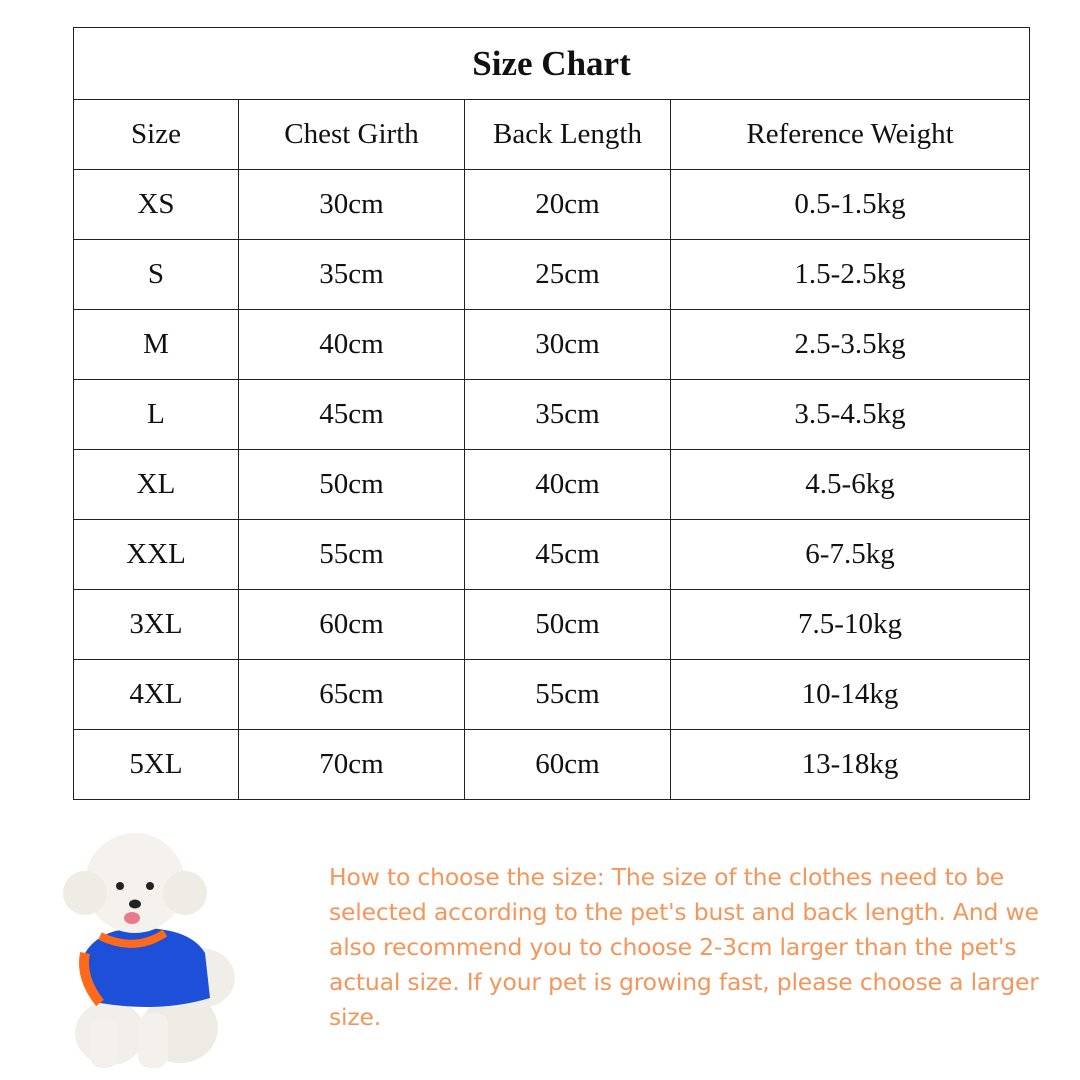 This screenshot has width=1080, height=1080. I want to click on table-cell: XS, so click(156, 204).